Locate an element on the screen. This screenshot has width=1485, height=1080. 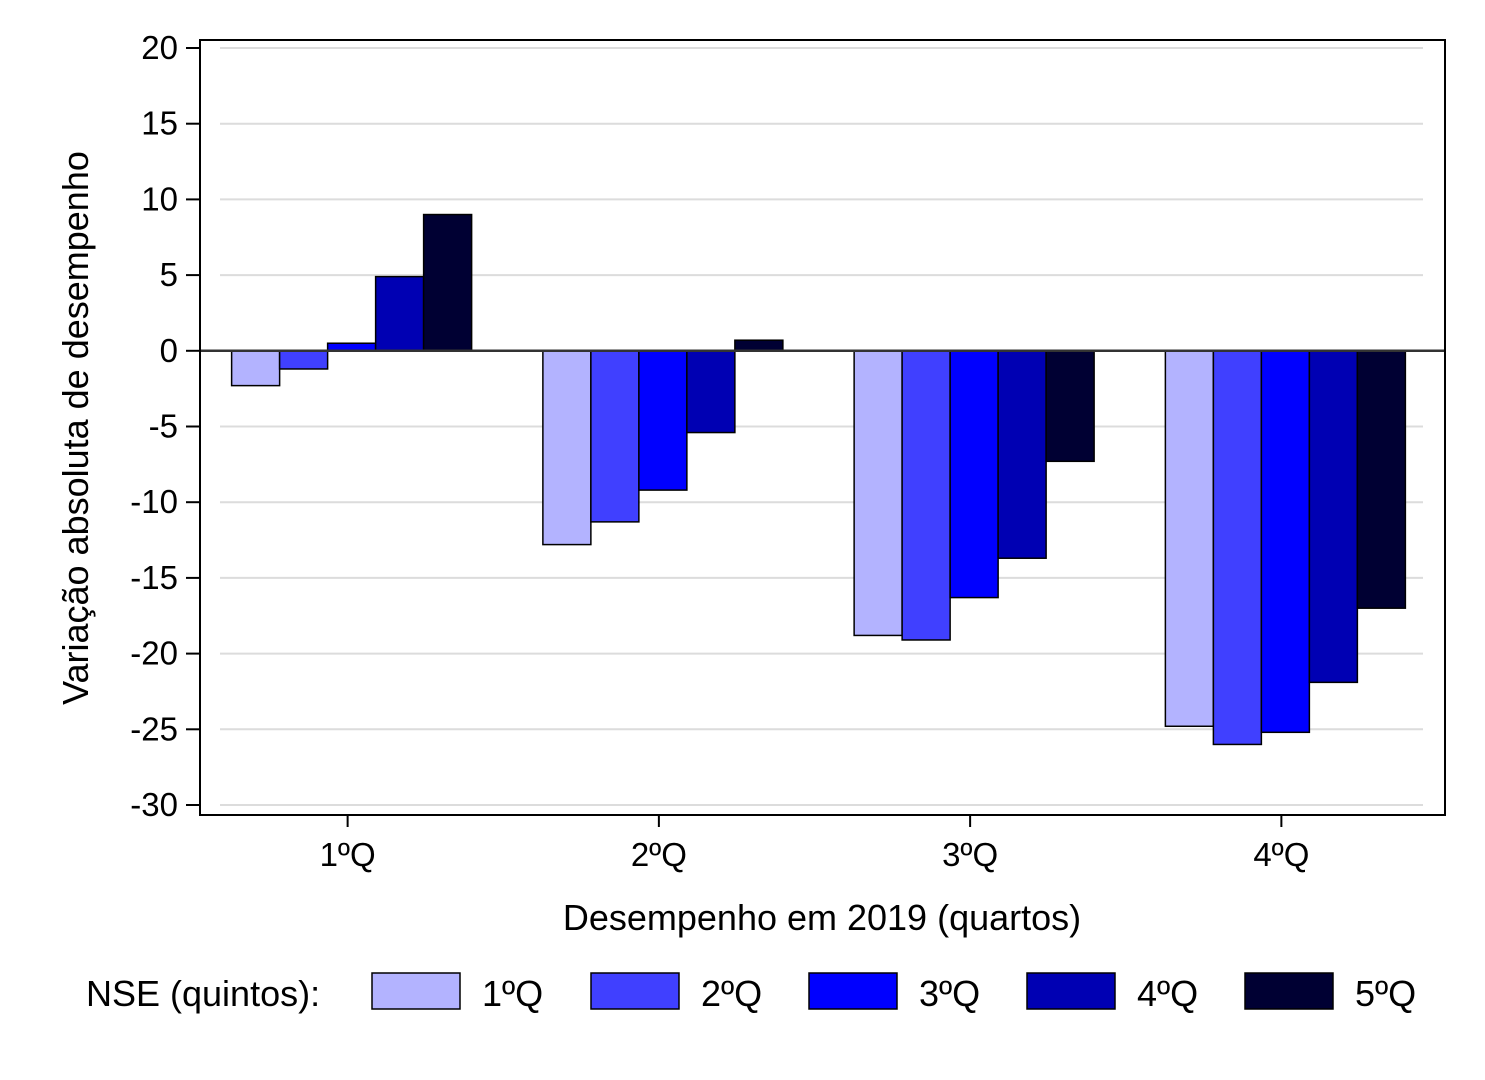
legend-label: 1ºQ is located at coordinates (512, 993).